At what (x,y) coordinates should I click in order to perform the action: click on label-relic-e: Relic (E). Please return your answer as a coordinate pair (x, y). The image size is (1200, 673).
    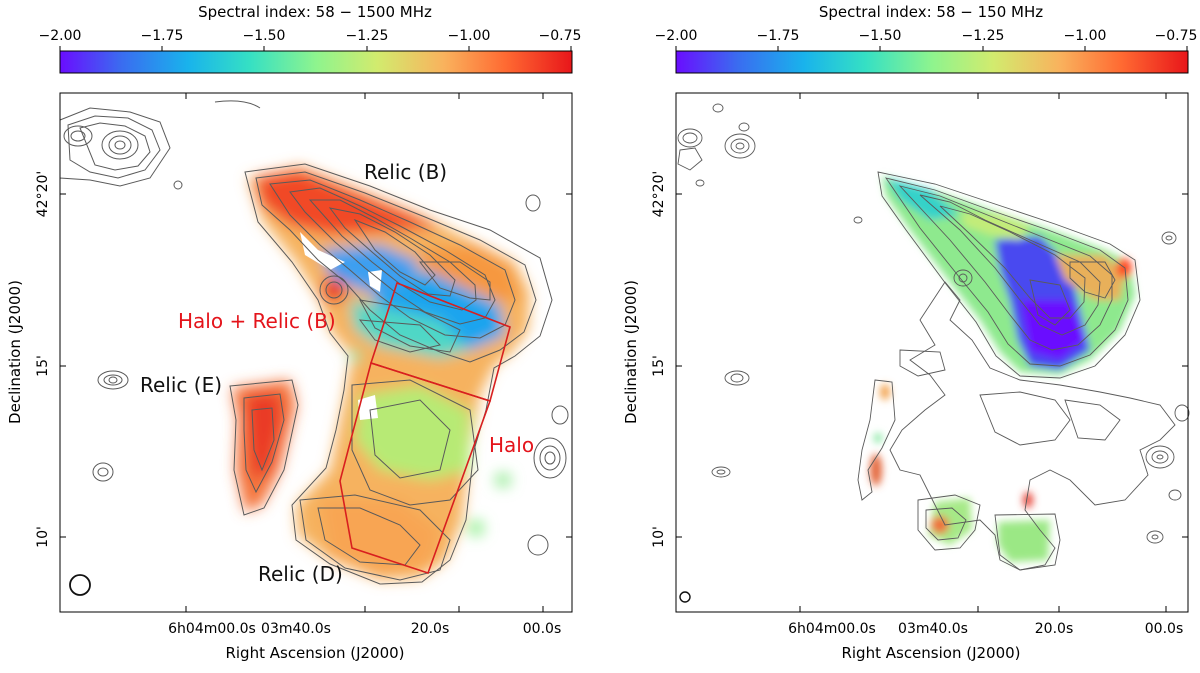
    Looking at the image, I should click on (181, 385).